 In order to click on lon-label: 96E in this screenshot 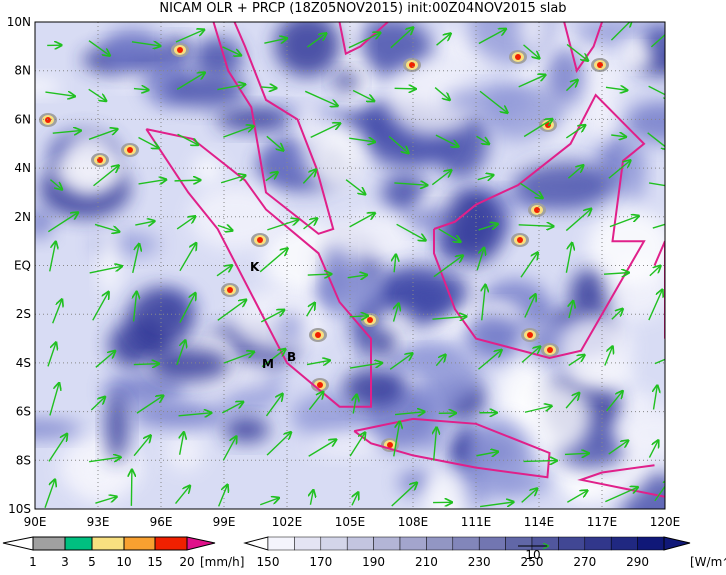, I will do `click(161, 522)`.